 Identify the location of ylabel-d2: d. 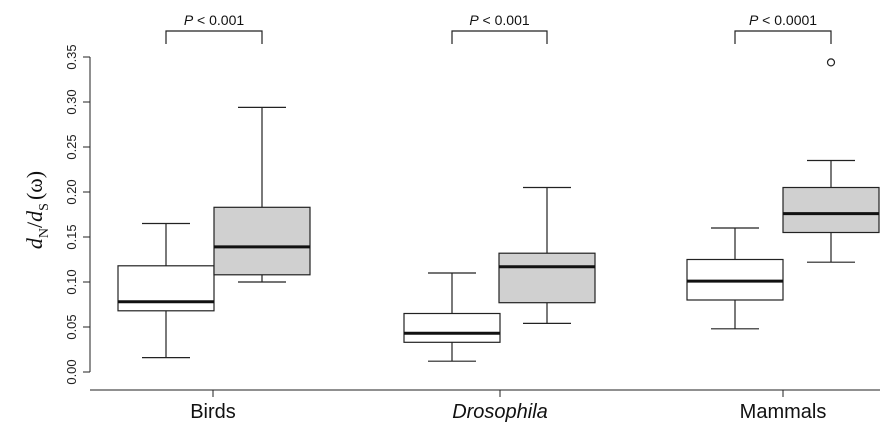
(34, 216).